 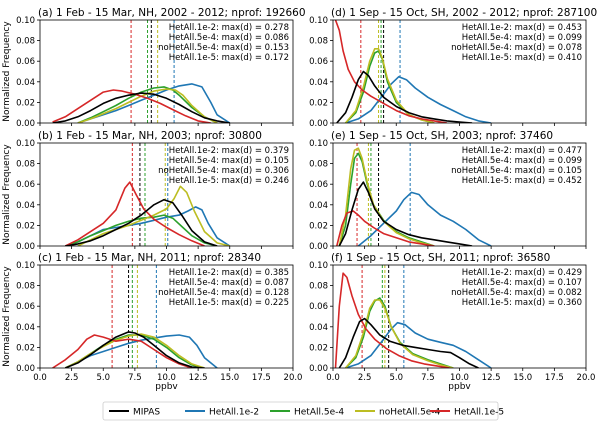 I want to click on annotation-text: HetAll.5e-4: max(d) = 0.105, so click(x=229, y=161).